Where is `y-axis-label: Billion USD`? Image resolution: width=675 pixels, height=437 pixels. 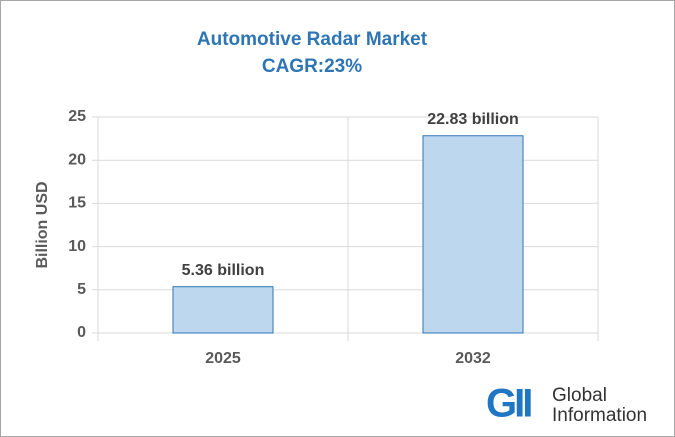 y-axis-label: Billion USD is located at coordinates (42, 224).